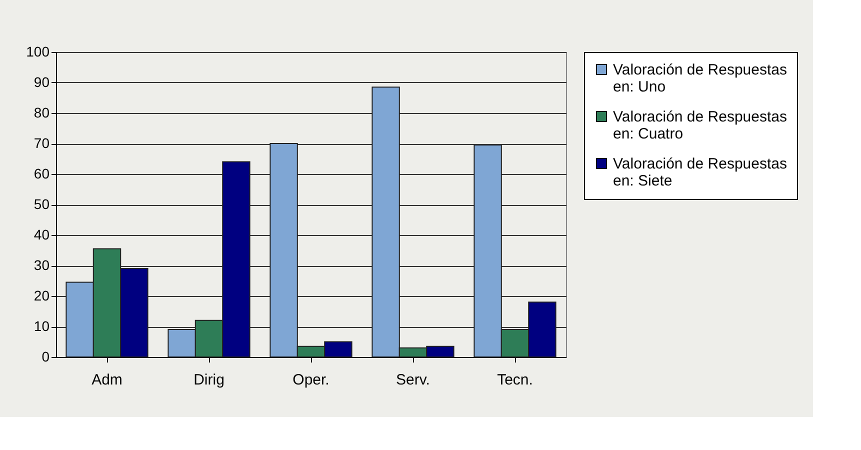 This screenshot has height=450, width=861. Describe the element at coordinates (42, 265) in the screenshot. I see `y-tick-label: 30` at that location.